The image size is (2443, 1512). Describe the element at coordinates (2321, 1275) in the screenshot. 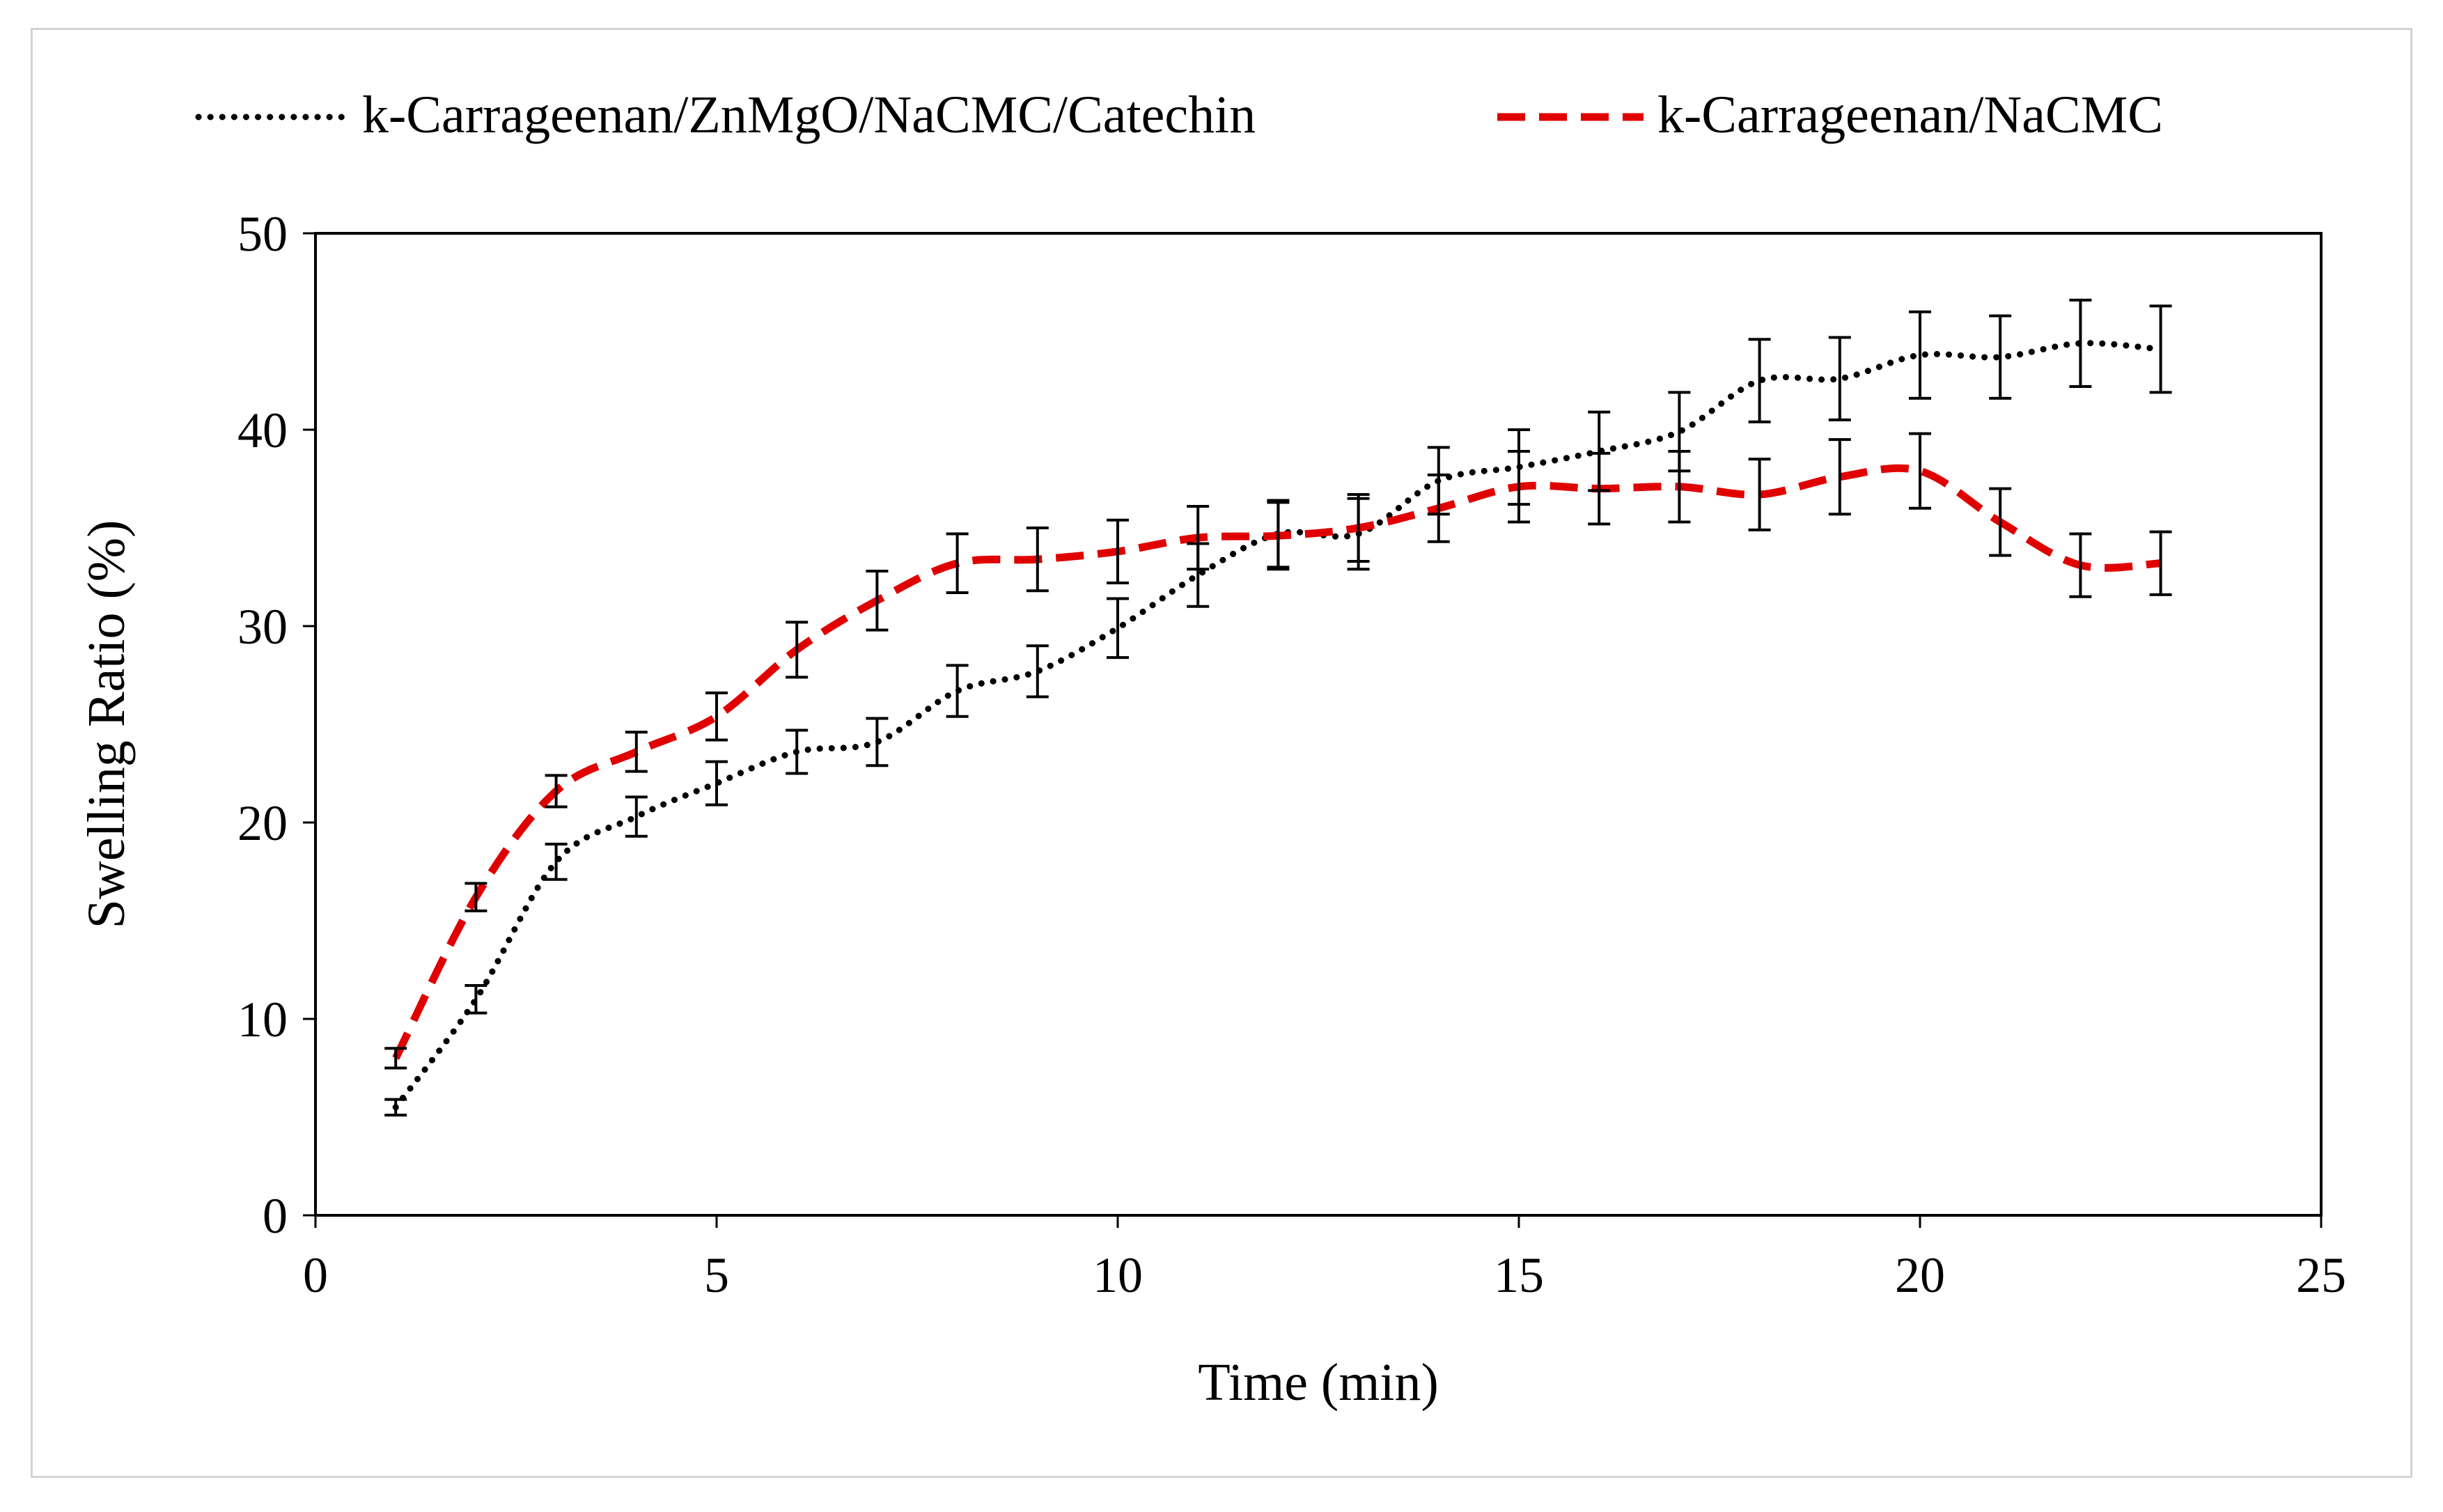

I see `x-tick-label: 25` at that location.